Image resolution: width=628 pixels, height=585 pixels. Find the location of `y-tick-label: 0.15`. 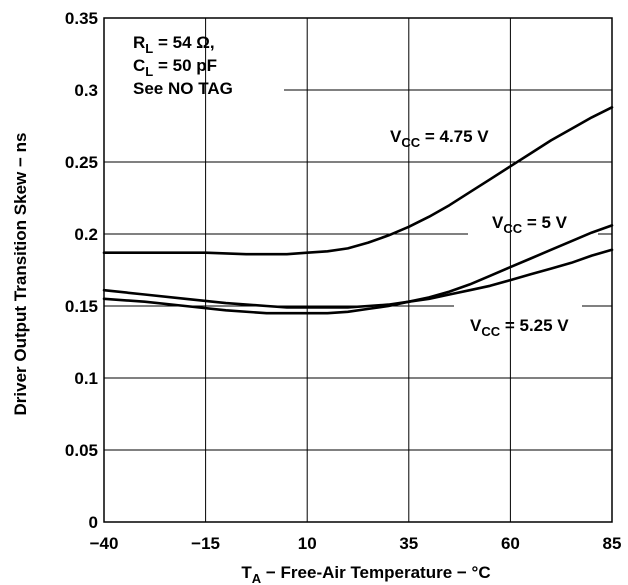

y-tick-label: 0.15 is located at coordinates (81, 306).